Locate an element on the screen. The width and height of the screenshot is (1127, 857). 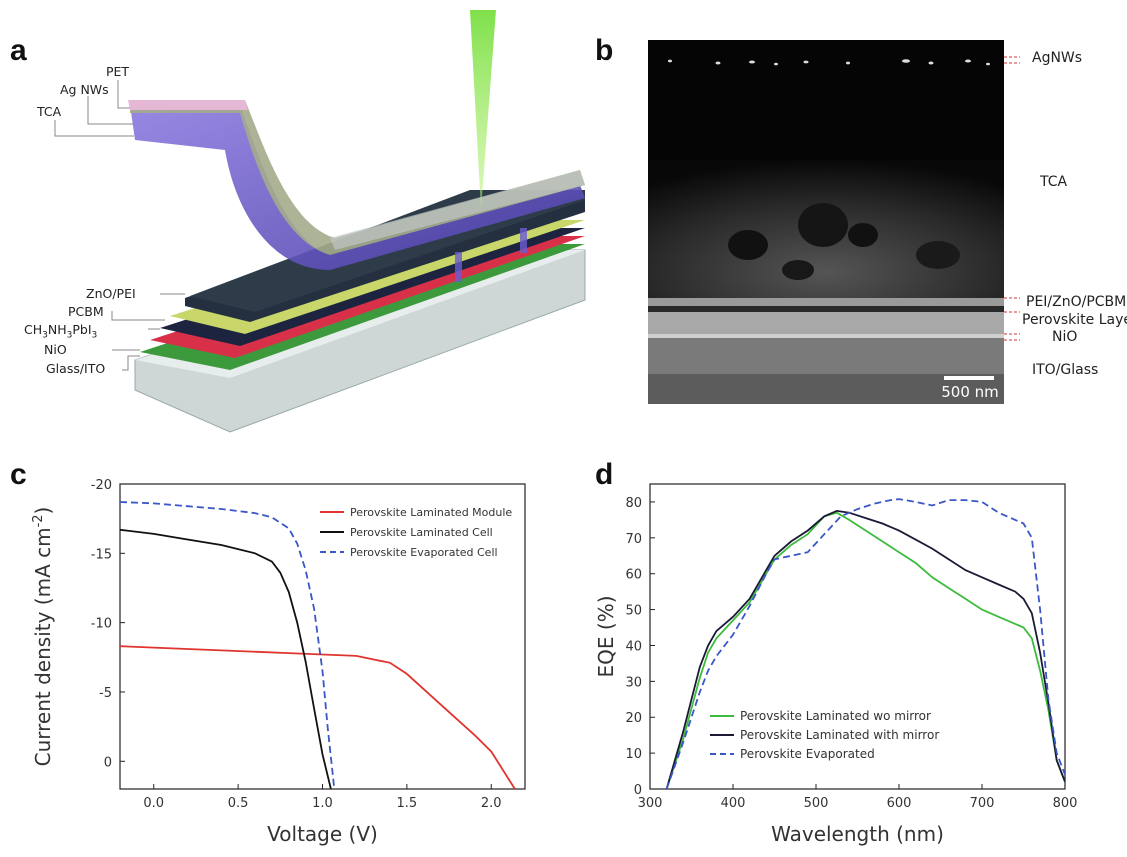
y-tick-label: -15 is located at coordinates (101, 554).